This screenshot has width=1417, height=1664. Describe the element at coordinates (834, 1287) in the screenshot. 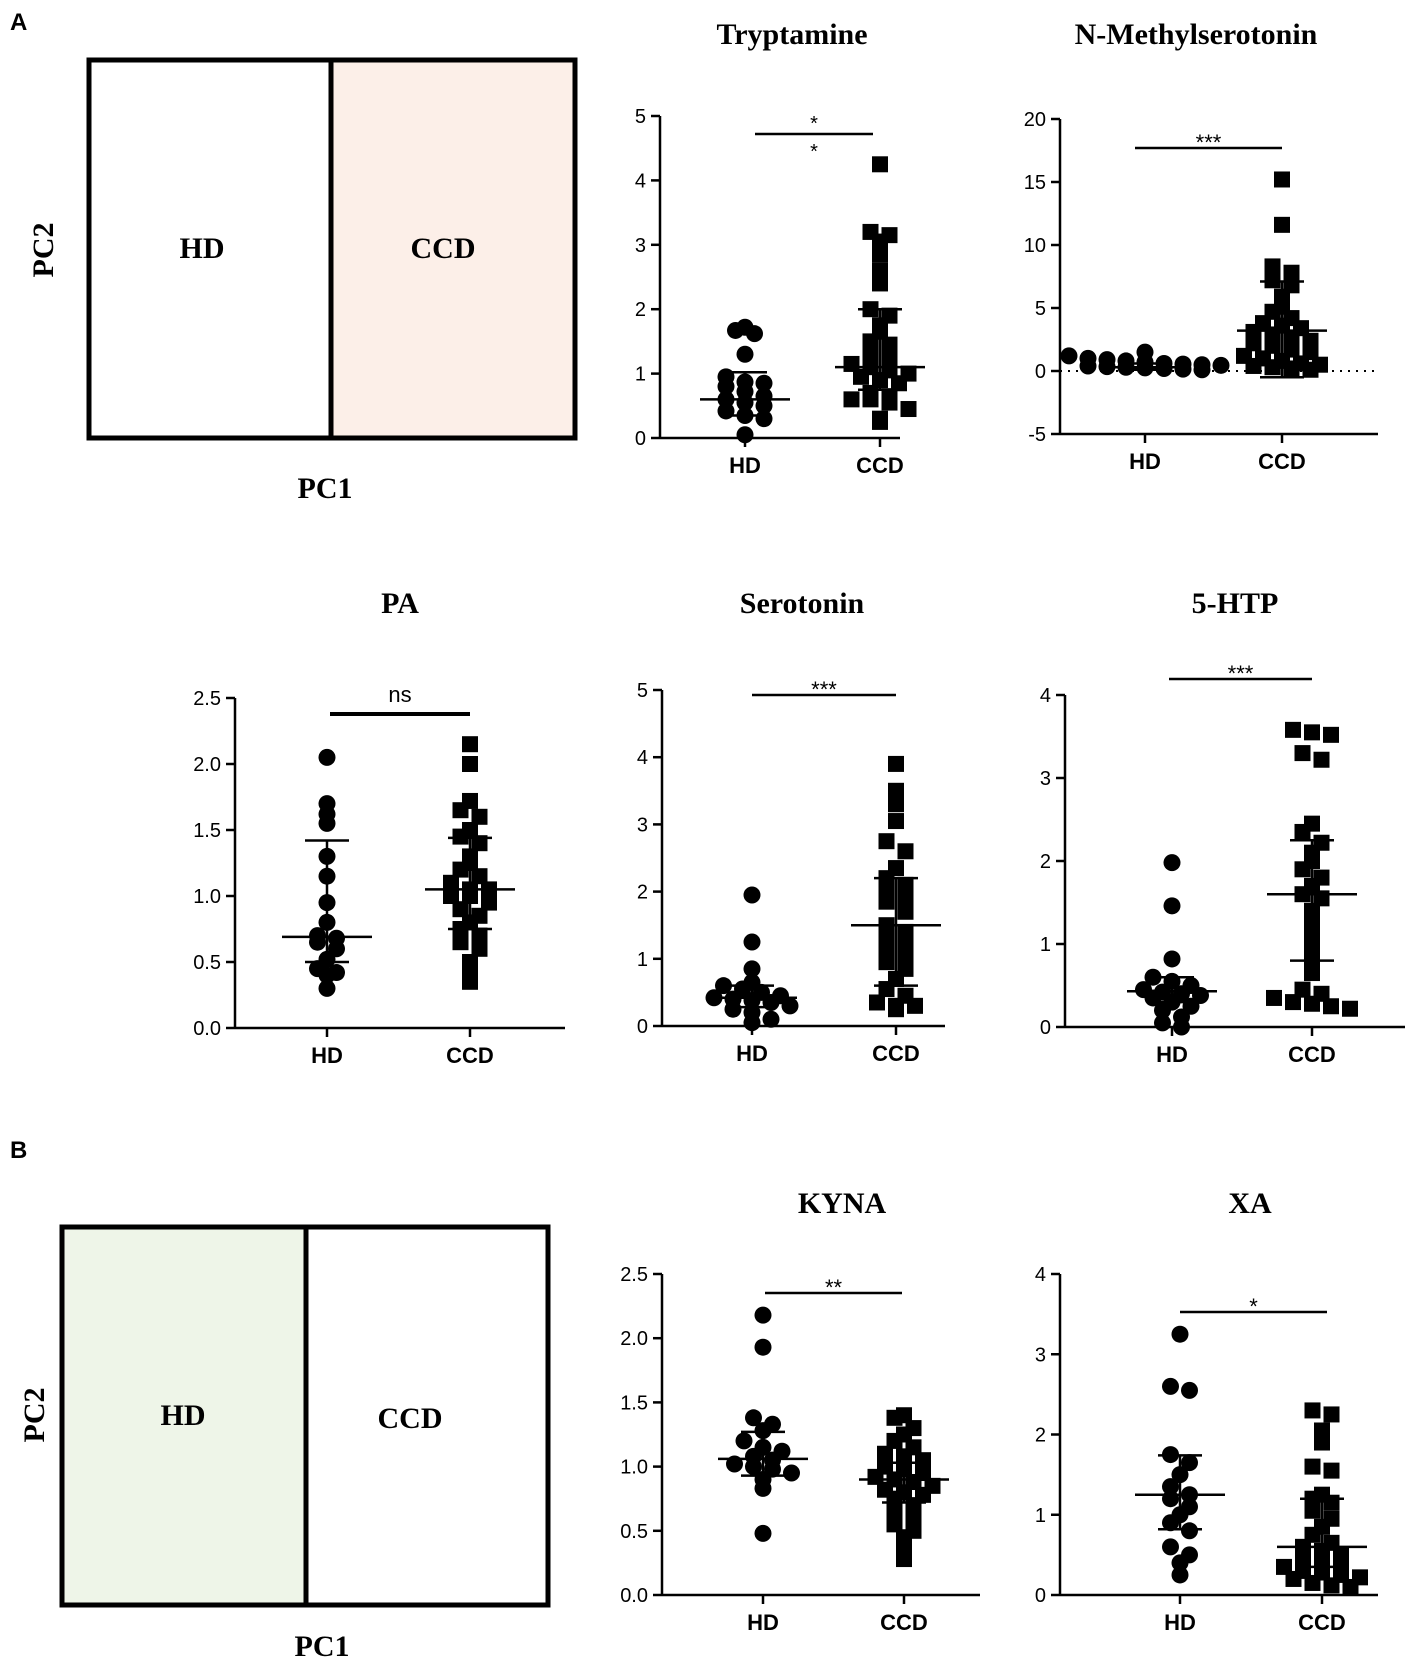

I see `significance-label: **` at that location.